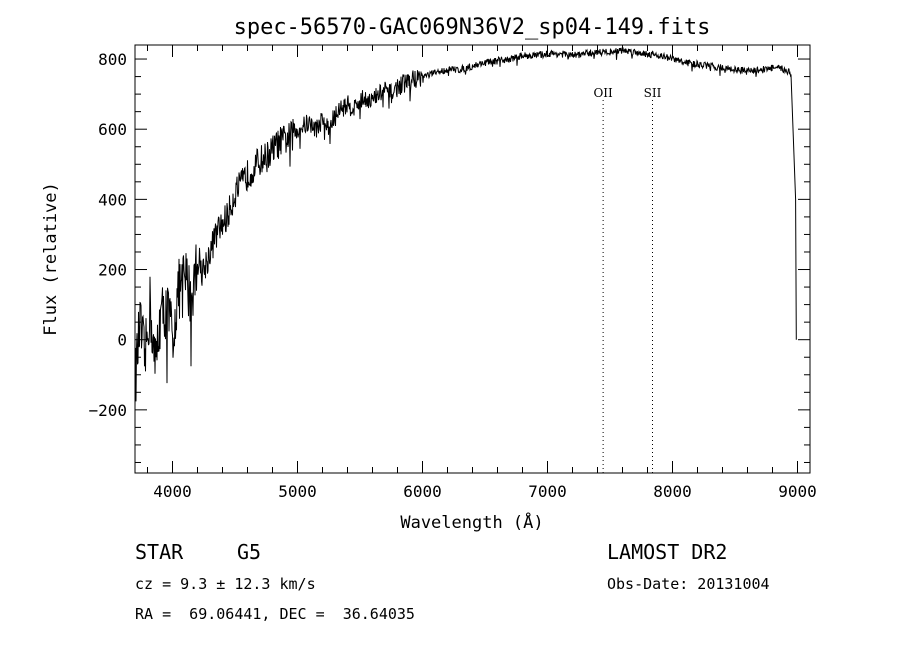  What do you see at coordinates (112, 199) in the screenshot?
I see `y-tick-label: 400` at bounding box center [112, 199].